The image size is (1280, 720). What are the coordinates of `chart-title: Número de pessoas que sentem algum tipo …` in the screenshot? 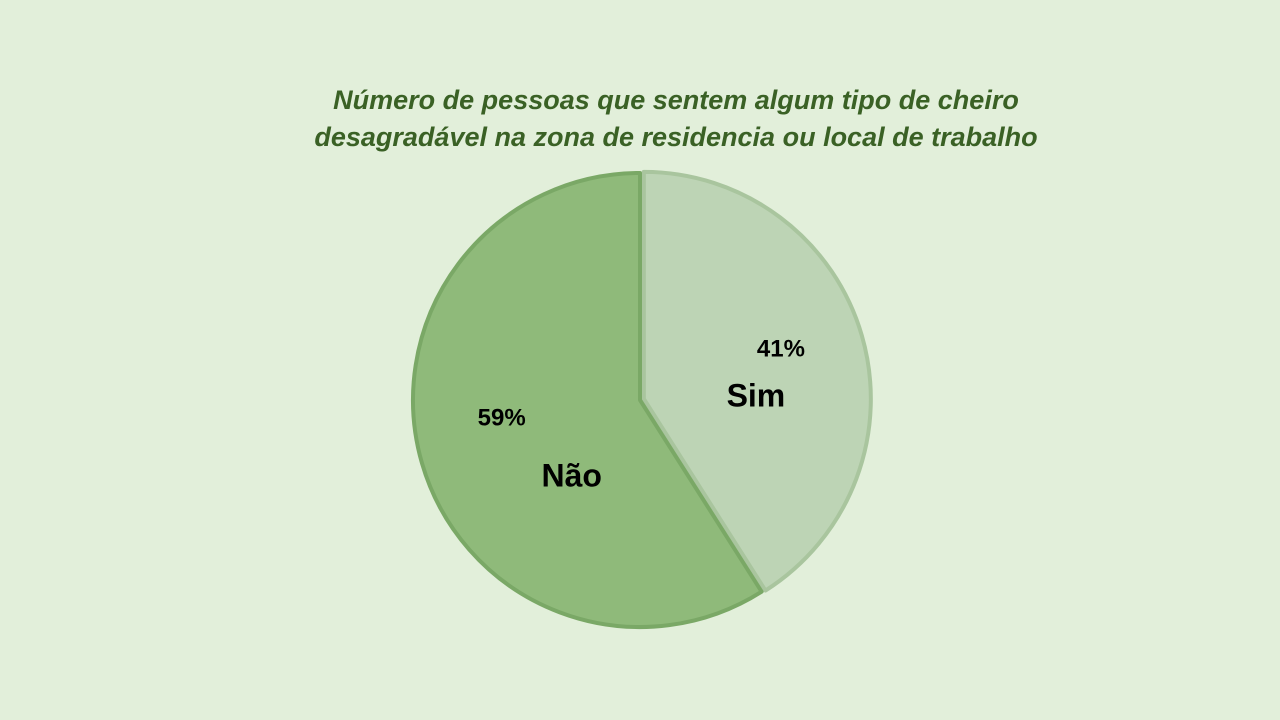 It's located at (676, 118).